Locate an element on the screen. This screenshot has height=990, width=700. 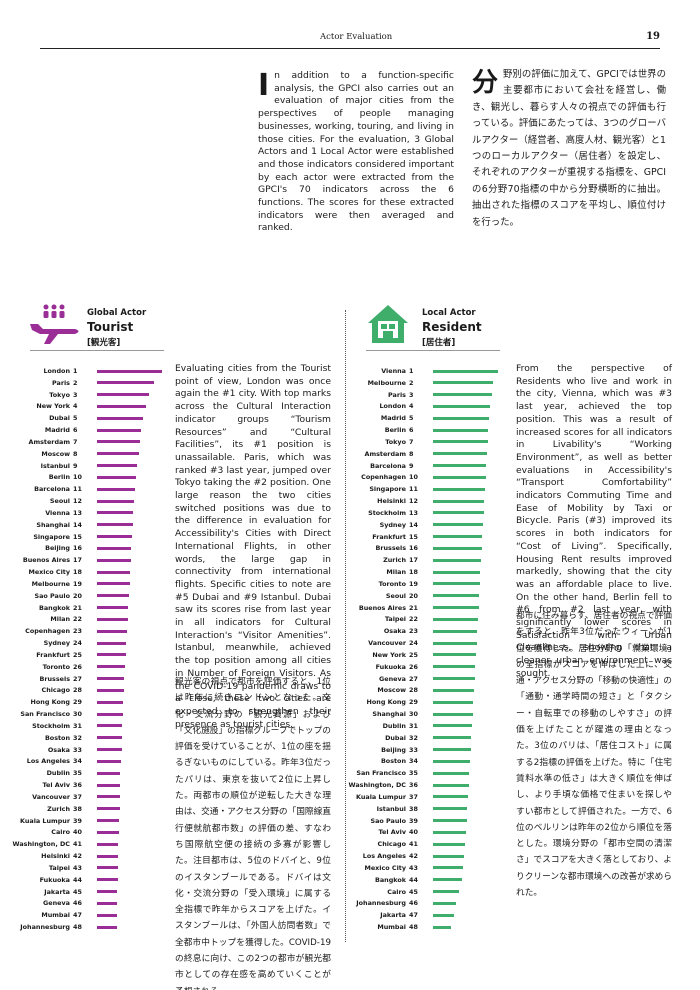
city-name: Taipei is located at coordinates (59, 867).